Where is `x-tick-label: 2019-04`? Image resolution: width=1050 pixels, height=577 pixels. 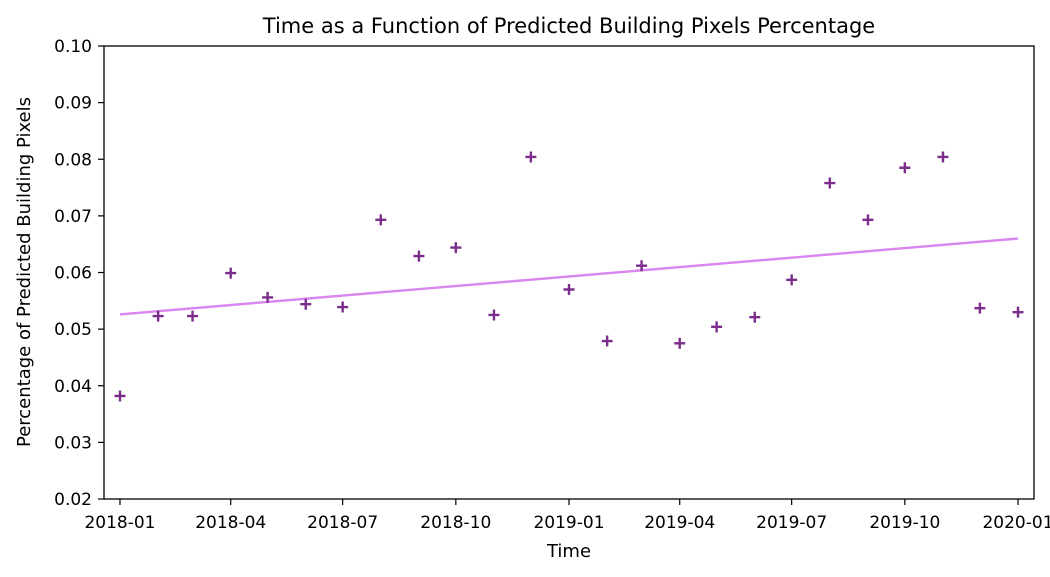
x-tick-label: 2019-04 is located at coordinates (679, 523).